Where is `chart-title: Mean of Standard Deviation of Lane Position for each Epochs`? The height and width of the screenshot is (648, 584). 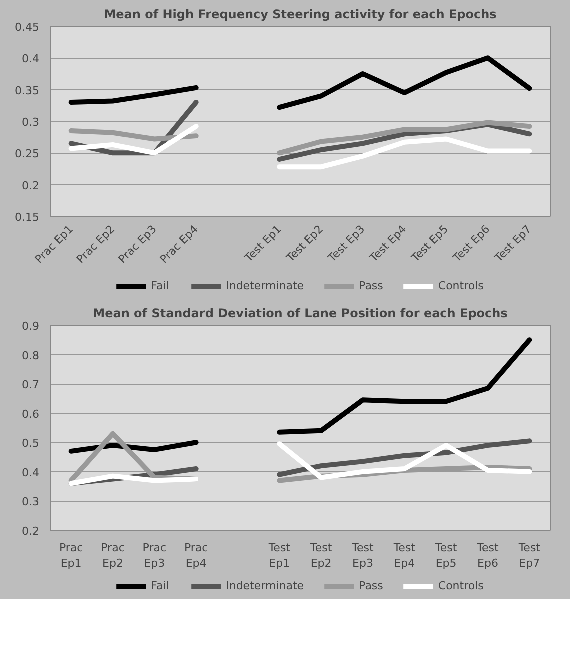 chart-title: Mean of Standard Deviation of Lane Position for each Epochs is located at coordinates (300, 313).